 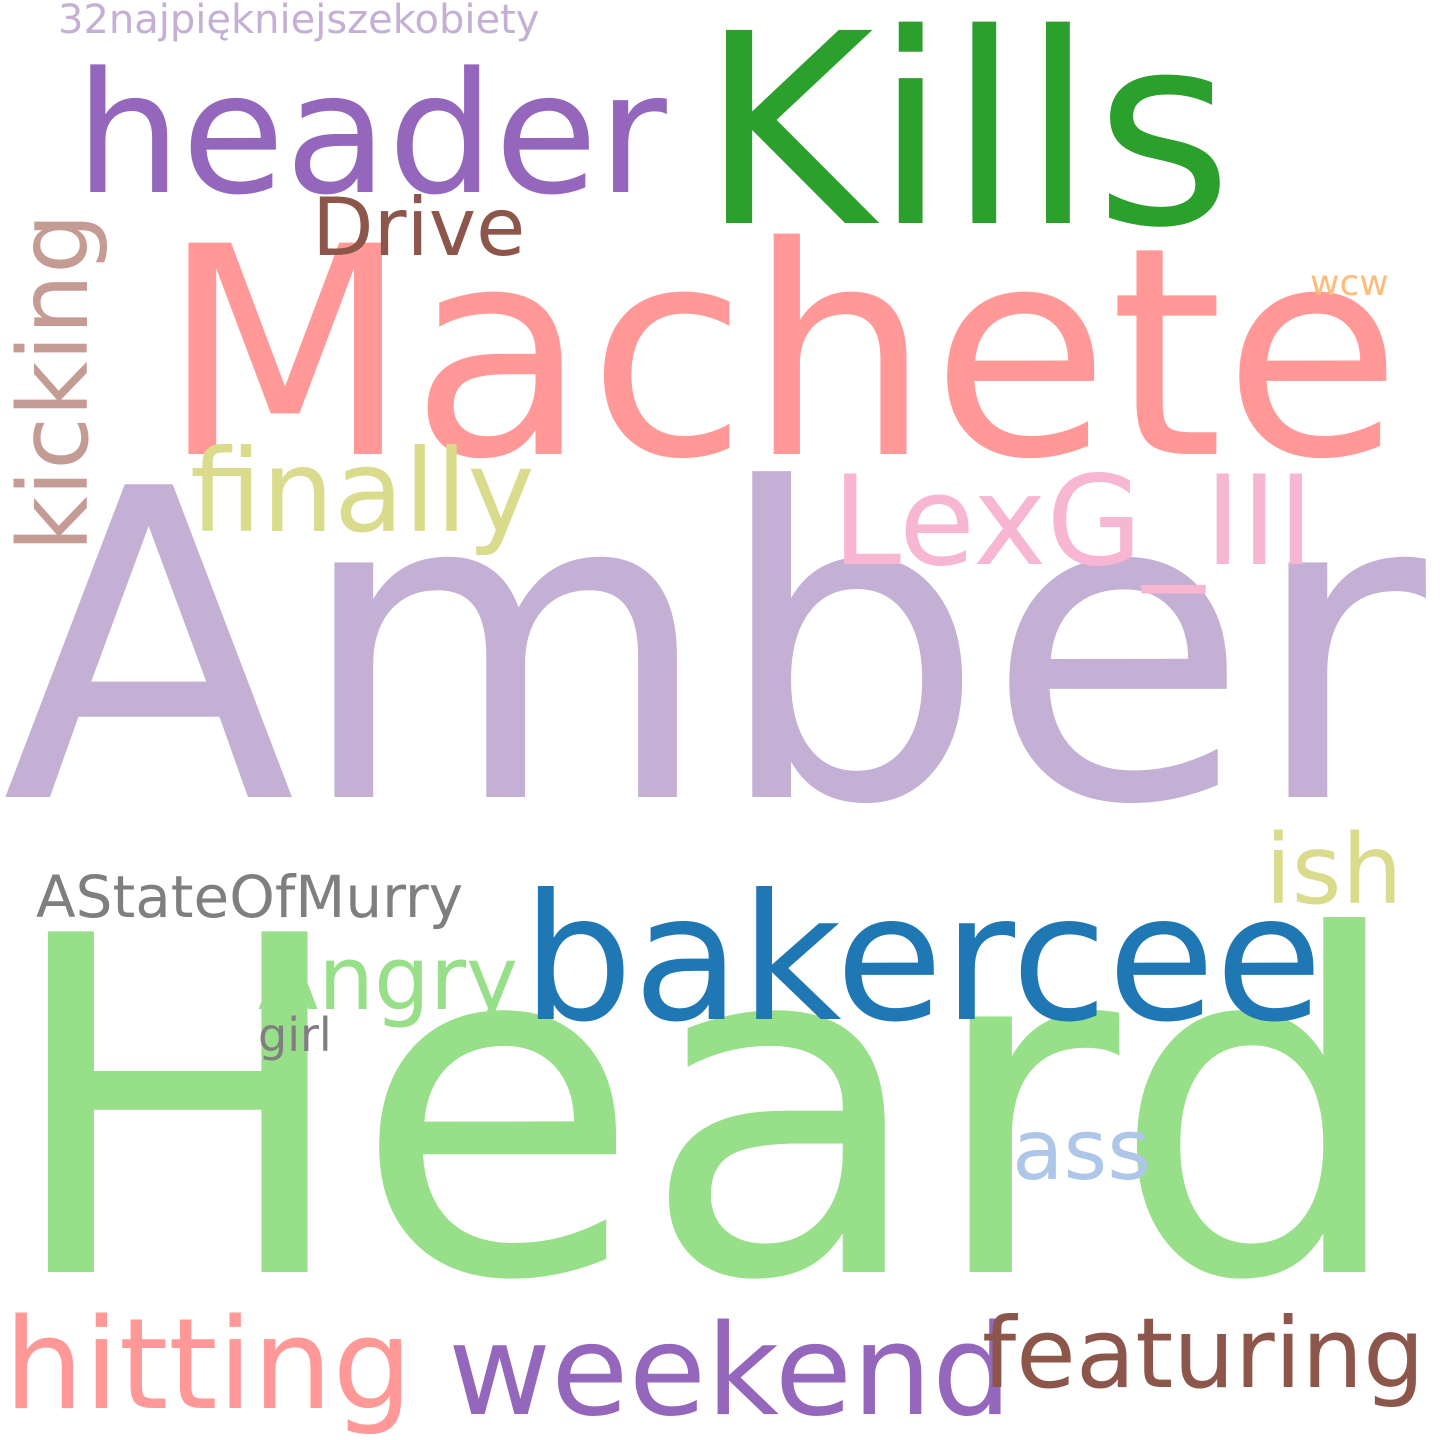 What do you see at coordinates (388, 978) in the screenshot?
I see `word-angry: Angry` at bounding box center [388, 978].